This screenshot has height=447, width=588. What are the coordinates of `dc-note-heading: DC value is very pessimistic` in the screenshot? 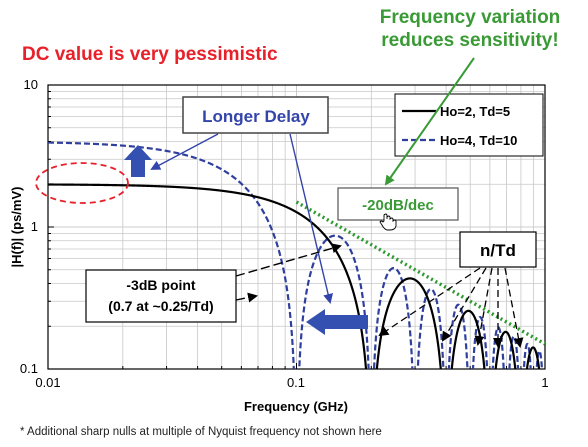 It's located at (150, 54).